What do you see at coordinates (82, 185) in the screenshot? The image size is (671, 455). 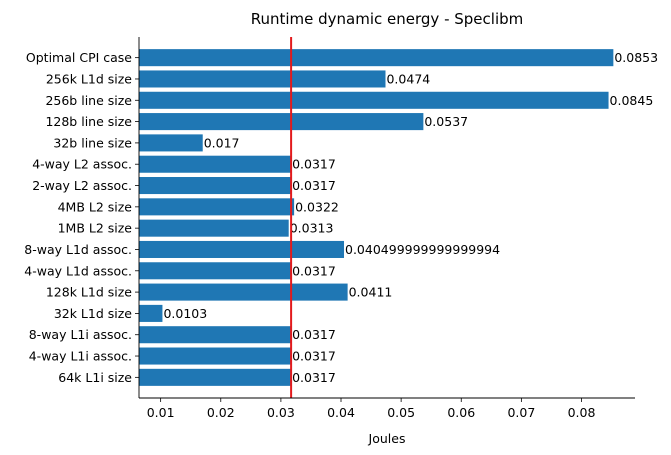 I see `category-label: 2-way L2 assoc.` at bounding box center [82, 185].